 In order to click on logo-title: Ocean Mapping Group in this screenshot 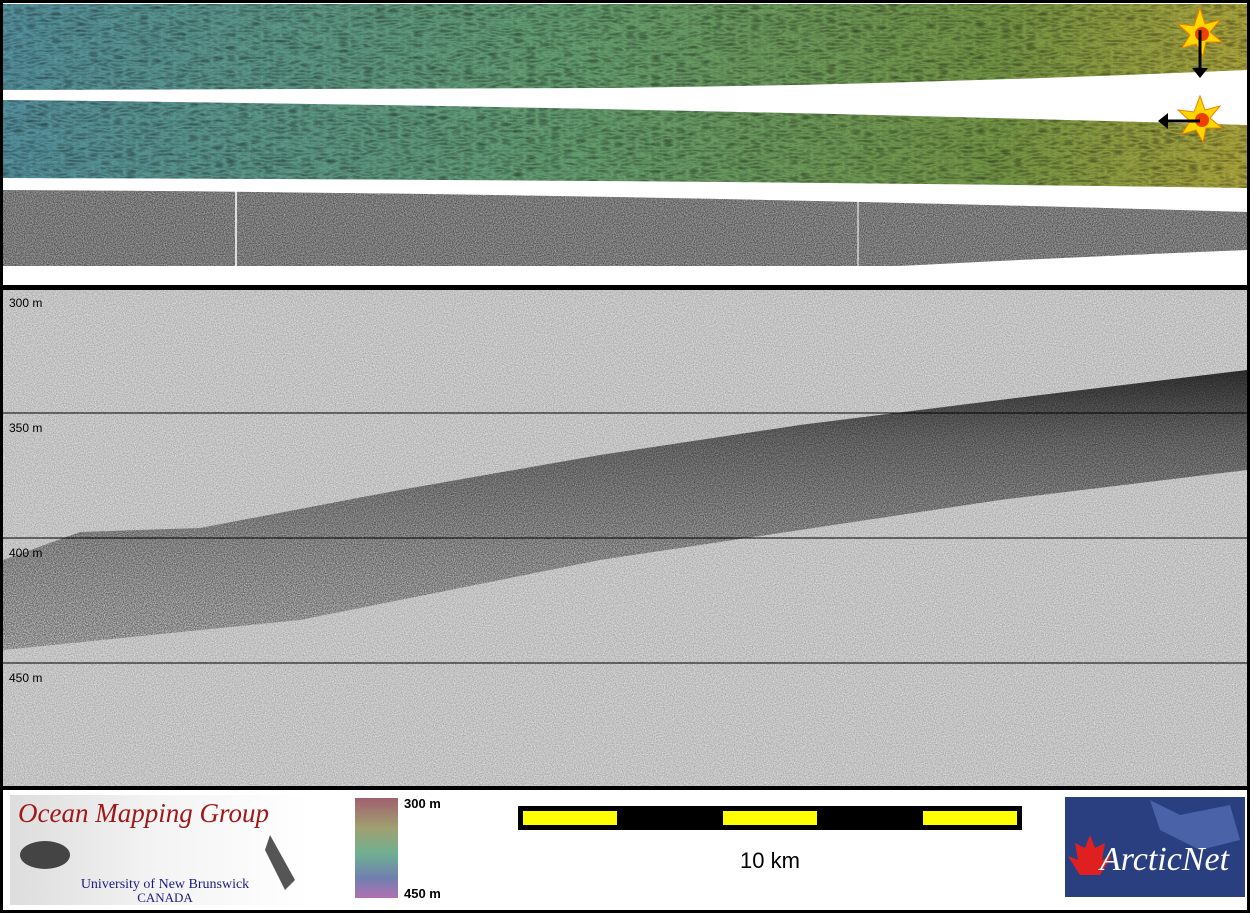, I will do `click(143, 813)`.